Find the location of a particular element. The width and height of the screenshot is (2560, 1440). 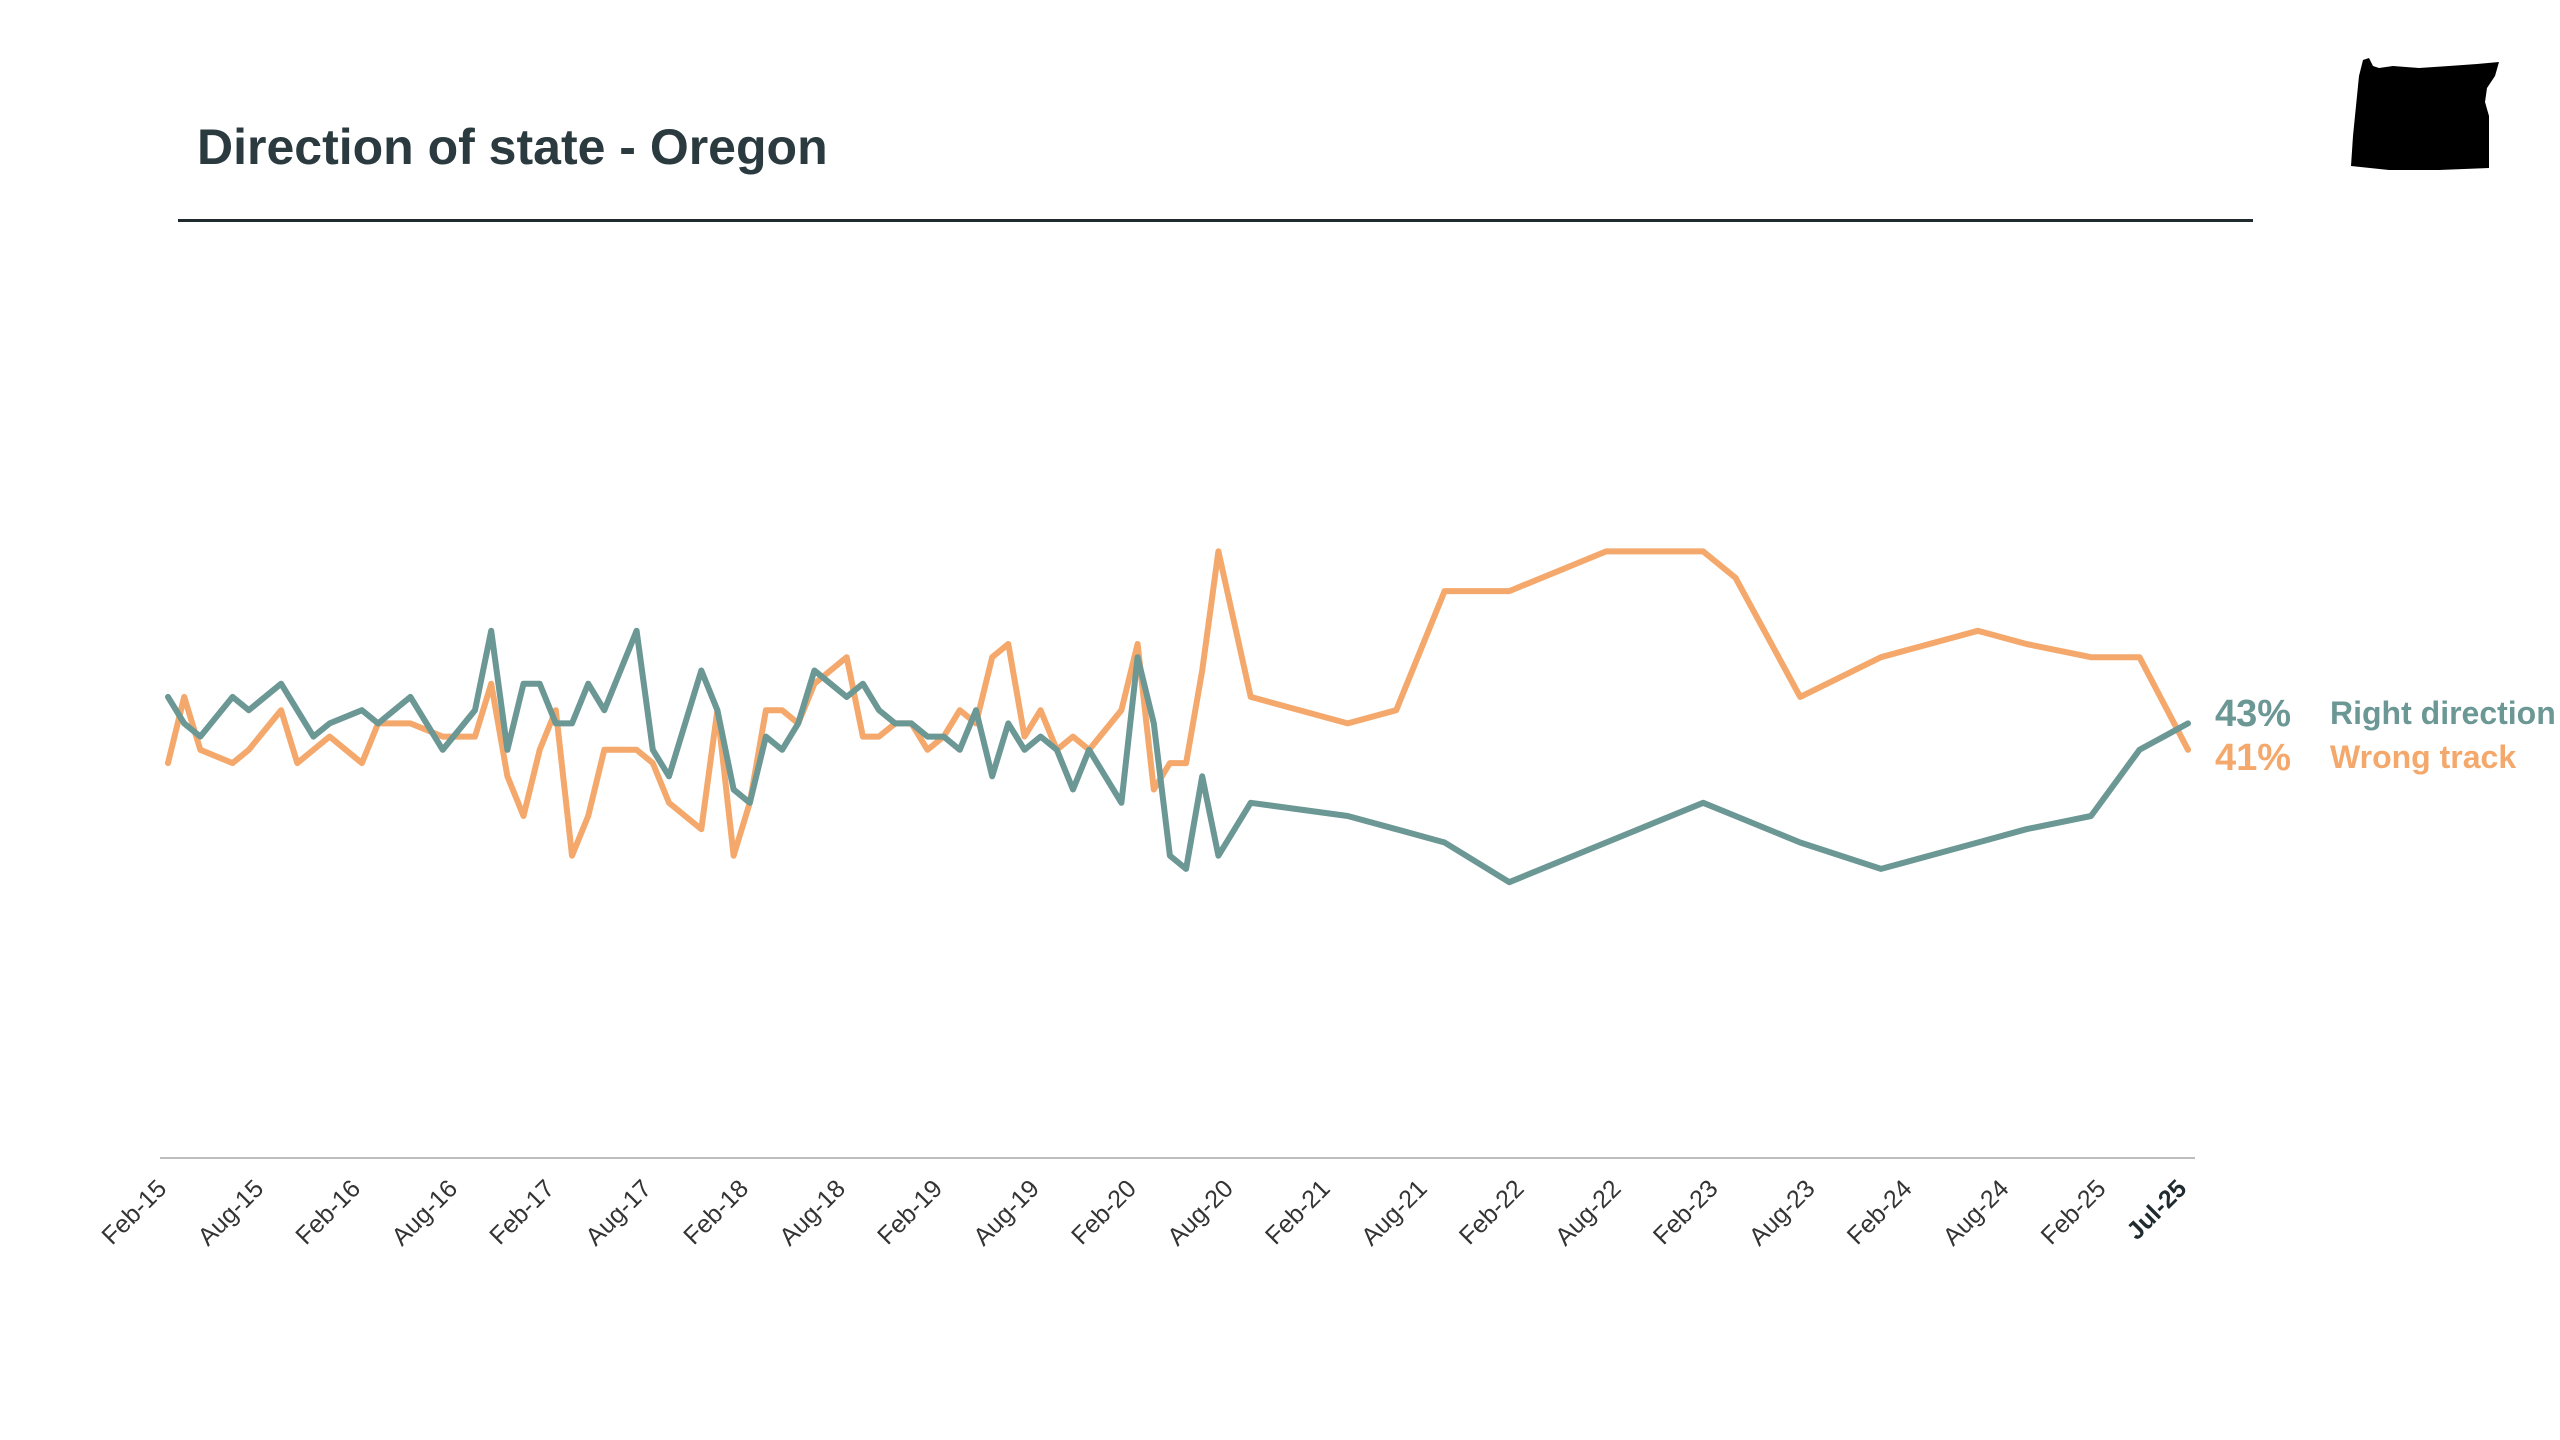

x-tick-label: Feb-16 is located at coordinates (328, 1212).